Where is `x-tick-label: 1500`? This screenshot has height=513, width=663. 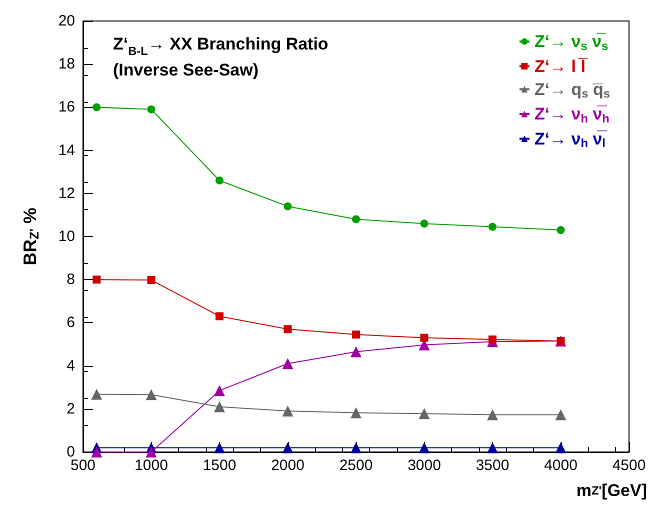 x-tick-label: 1500 is located at coordinates (219, 465).